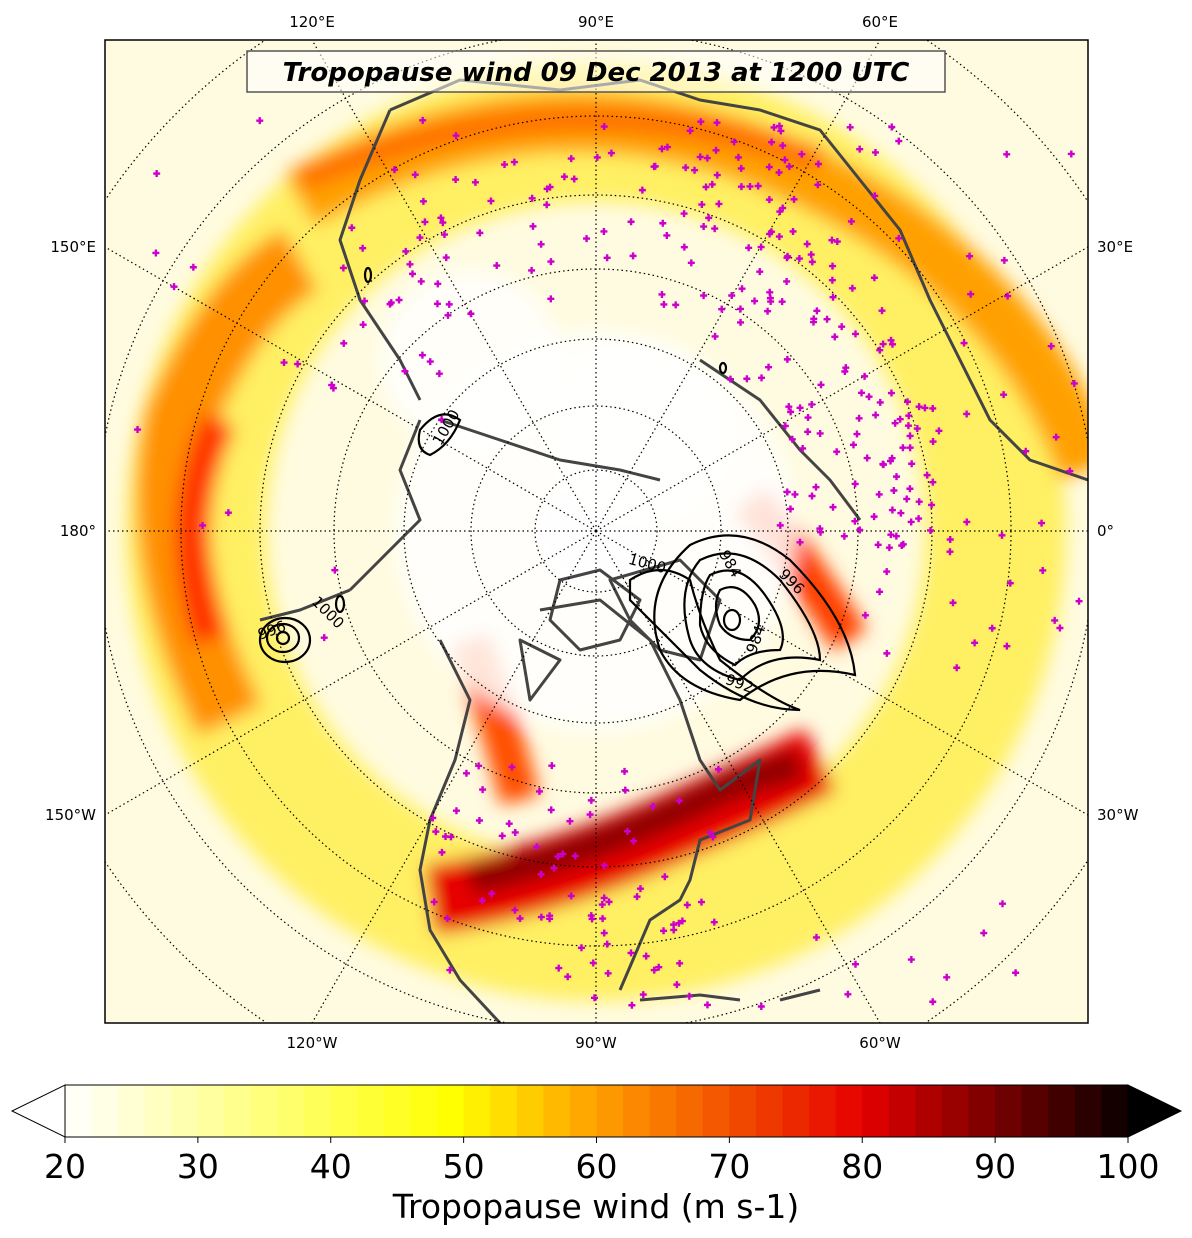 This screenshot has width=1192, height=1238. What do you see at coordinates (597, 1111) in the screenshot?
I see `colorbar-segments` at bounding box center [597, 1111].